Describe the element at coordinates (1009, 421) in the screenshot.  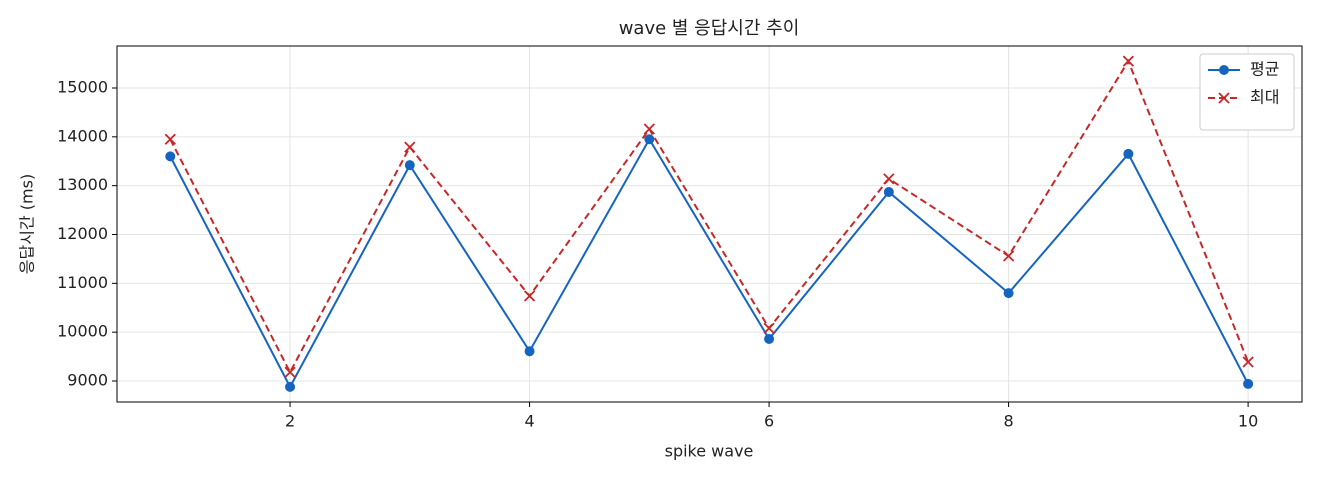
I see `x-tick-label: 8` at that location.